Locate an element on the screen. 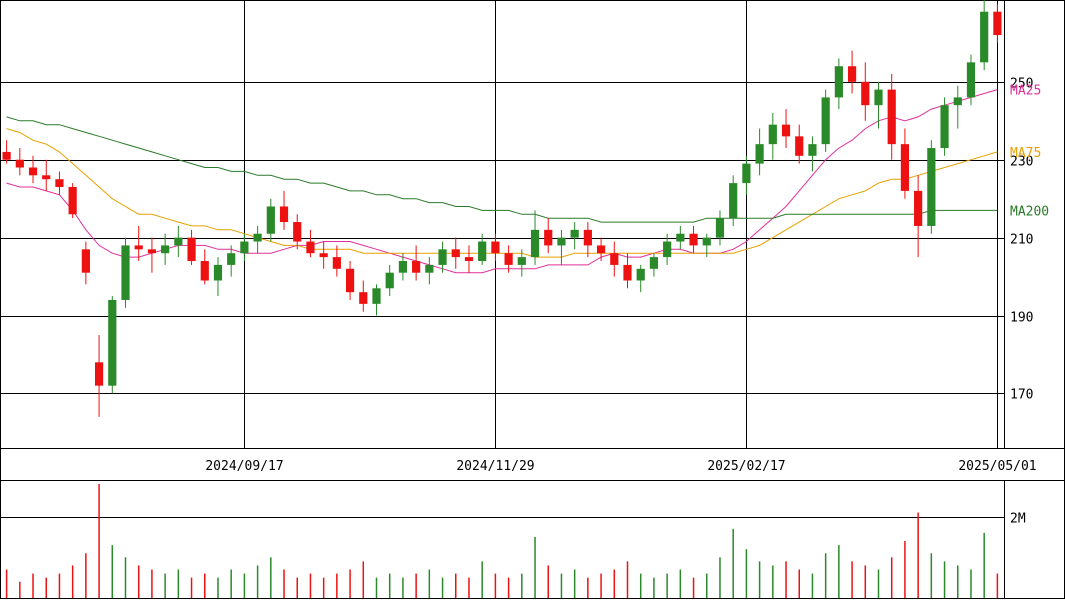  price-tick-label: 170 is located at coordinates (1021, 395).